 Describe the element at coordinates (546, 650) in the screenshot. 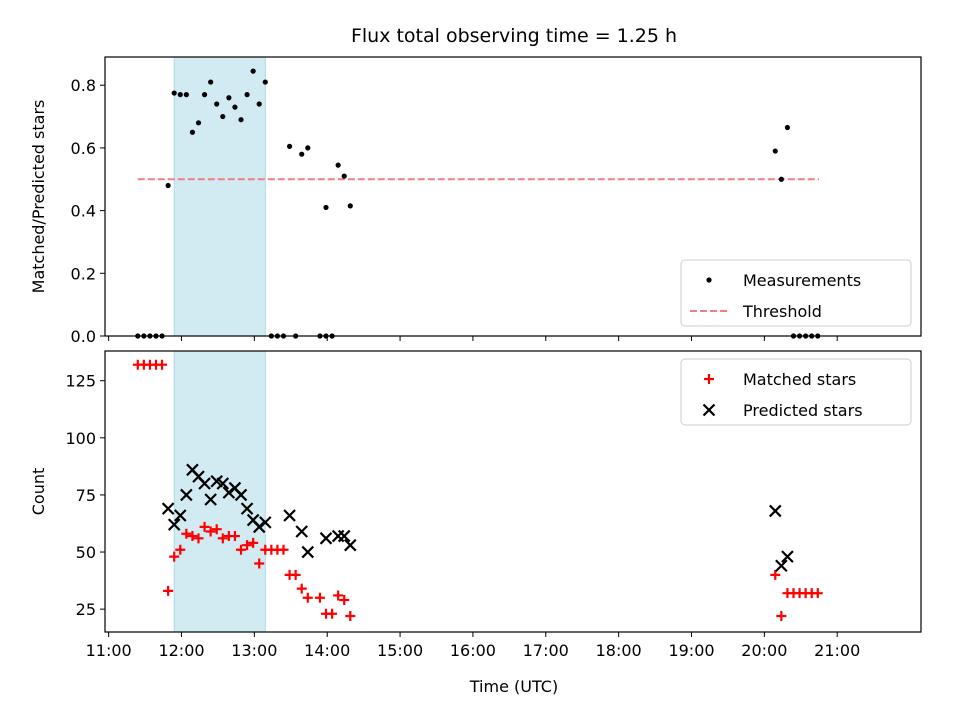

I see `x-tick-label: 17:00` at that location.